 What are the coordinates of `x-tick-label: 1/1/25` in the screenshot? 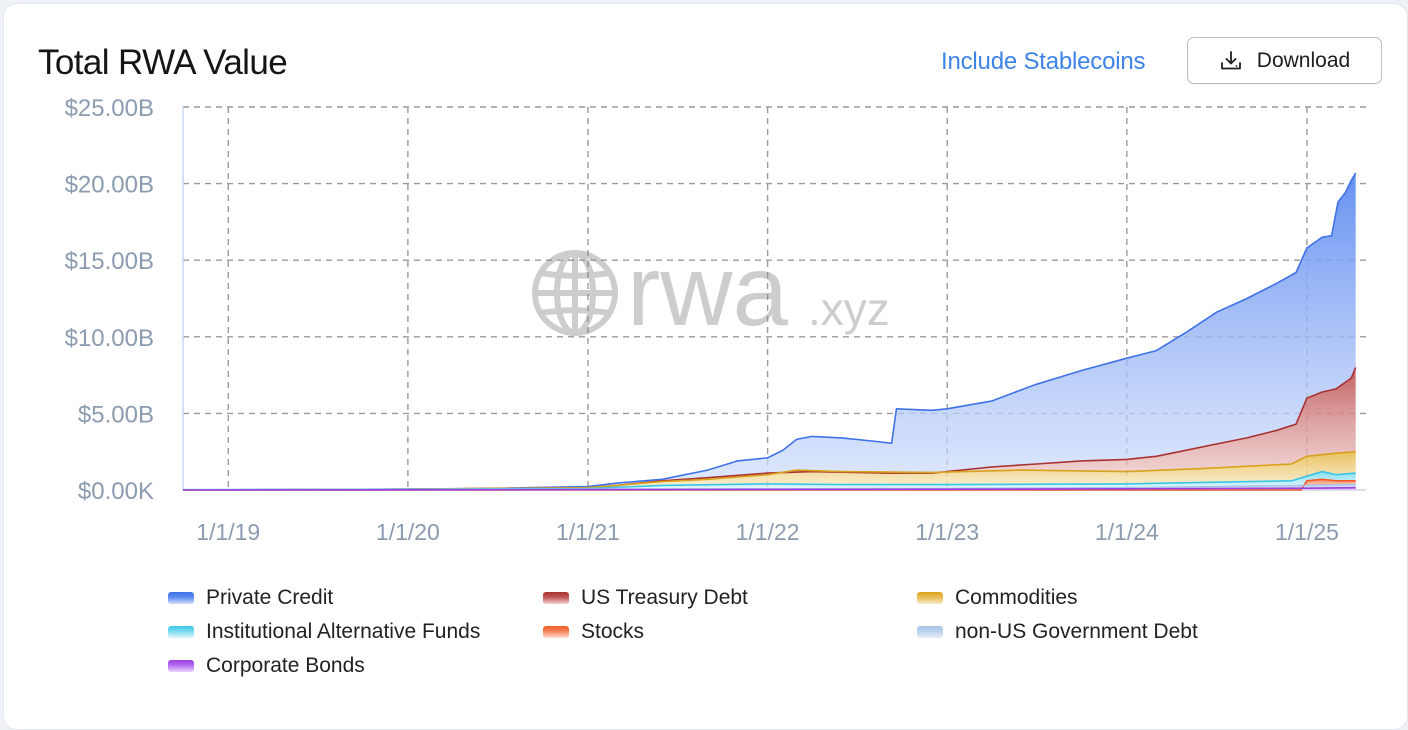 It's located at (1307, 532).